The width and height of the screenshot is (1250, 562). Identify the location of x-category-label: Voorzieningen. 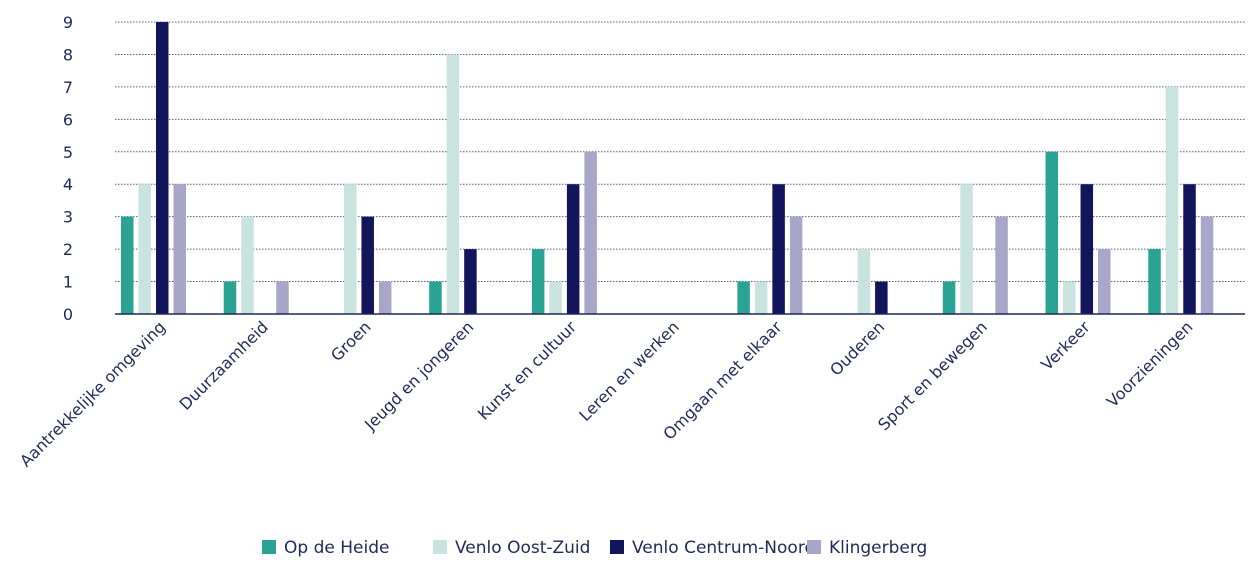
(1150, 364).